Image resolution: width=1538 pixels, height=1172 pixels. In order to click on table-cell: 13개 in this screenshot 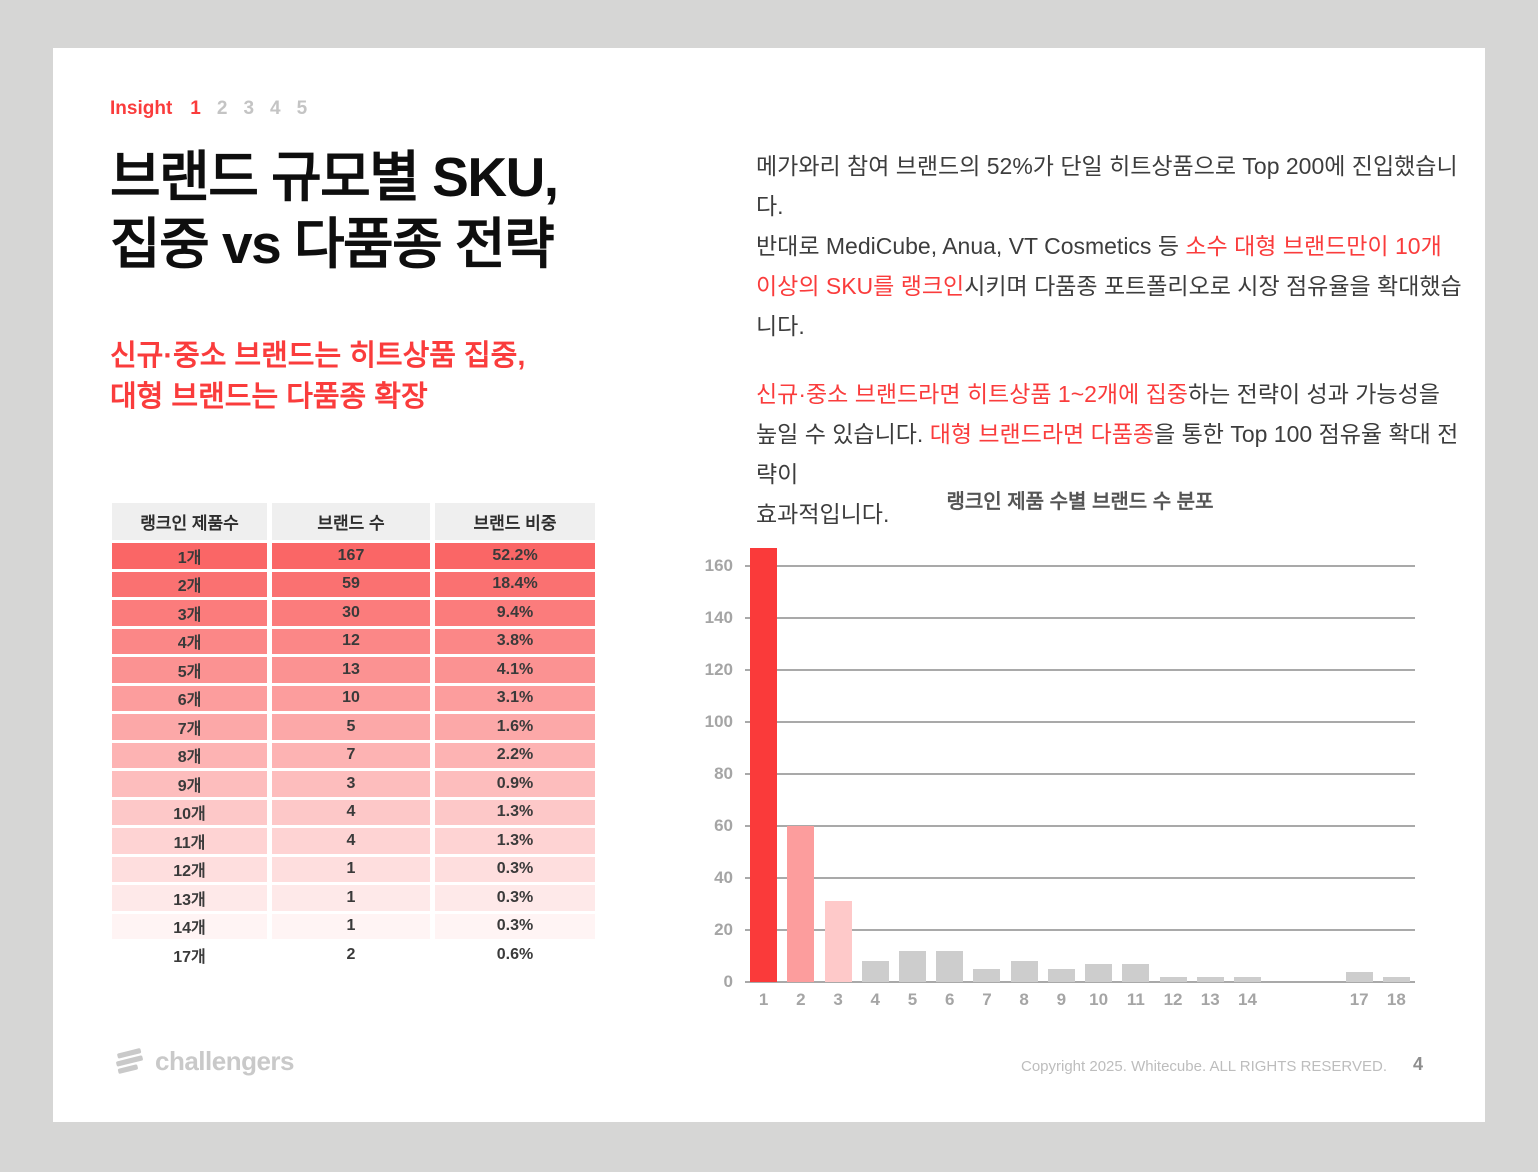, I will do `click(189, 898)`.